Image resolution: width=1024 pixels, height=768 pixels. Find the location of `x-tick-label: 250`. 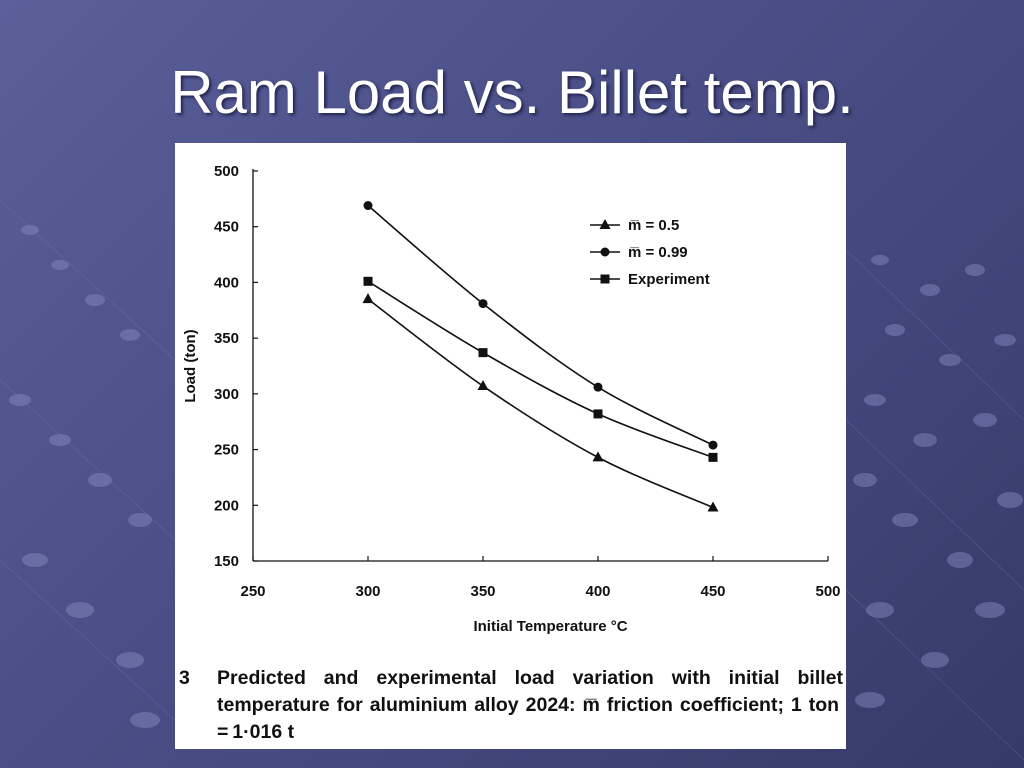

x-tick-label: 250 is located at coordinates (252, 591).